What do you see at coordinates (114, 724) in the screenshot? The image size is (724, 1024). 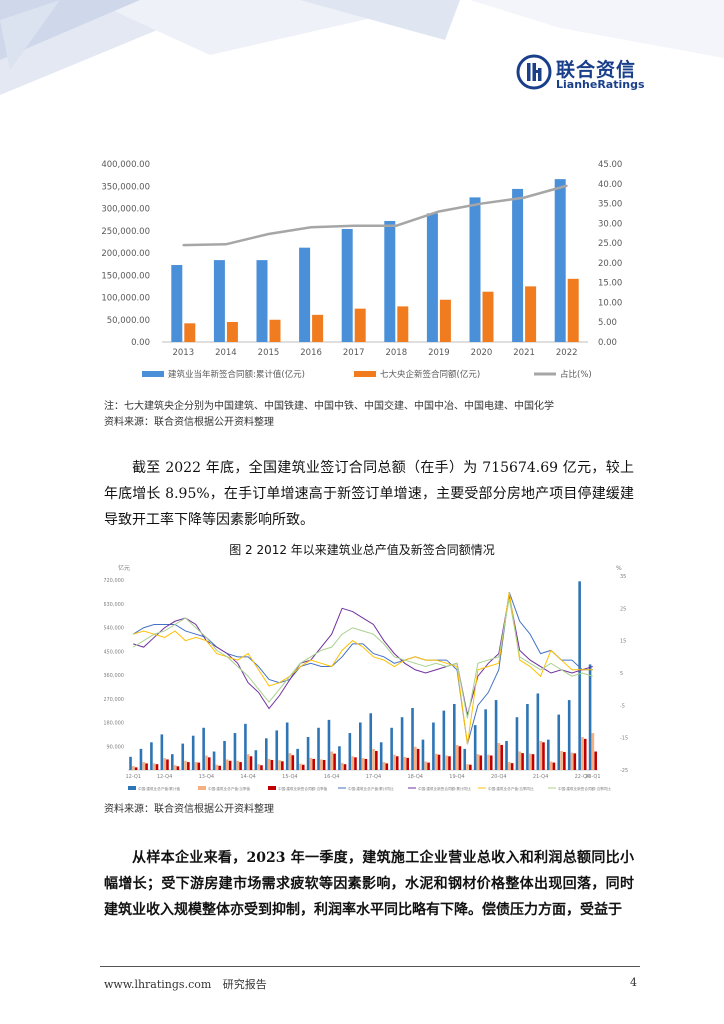 I see `left-tick-label: 180,000` at bounding box center [114, 724].